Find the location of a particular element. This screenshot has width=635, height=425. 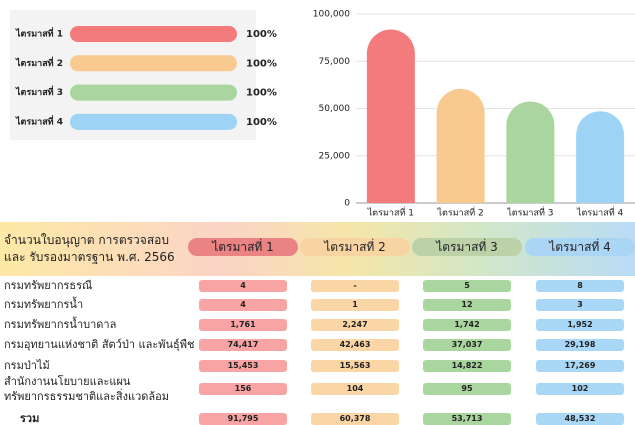

table-cell: 48,532 is located at coordinates (580, 419).